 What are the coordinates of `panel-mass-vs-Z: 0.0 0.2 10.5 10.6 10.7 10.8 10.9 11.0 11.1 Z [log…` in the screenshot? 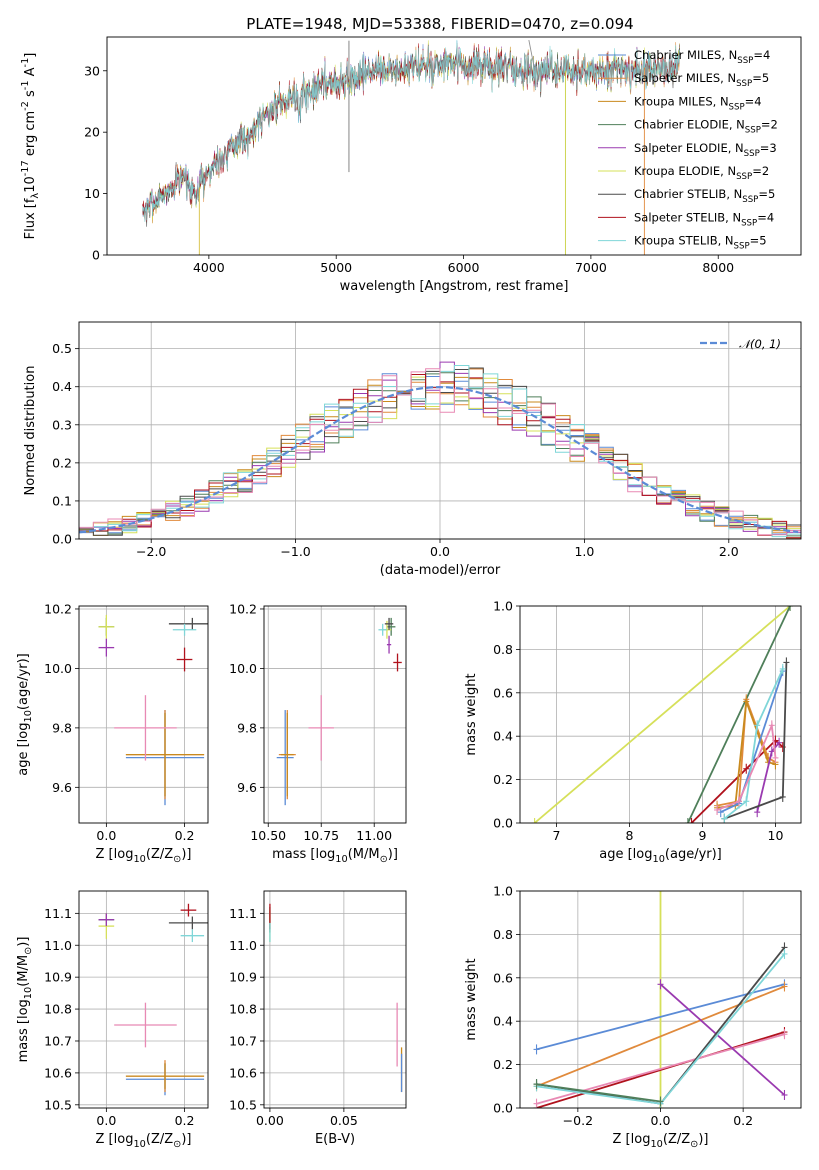 It's located at (112, 1020).